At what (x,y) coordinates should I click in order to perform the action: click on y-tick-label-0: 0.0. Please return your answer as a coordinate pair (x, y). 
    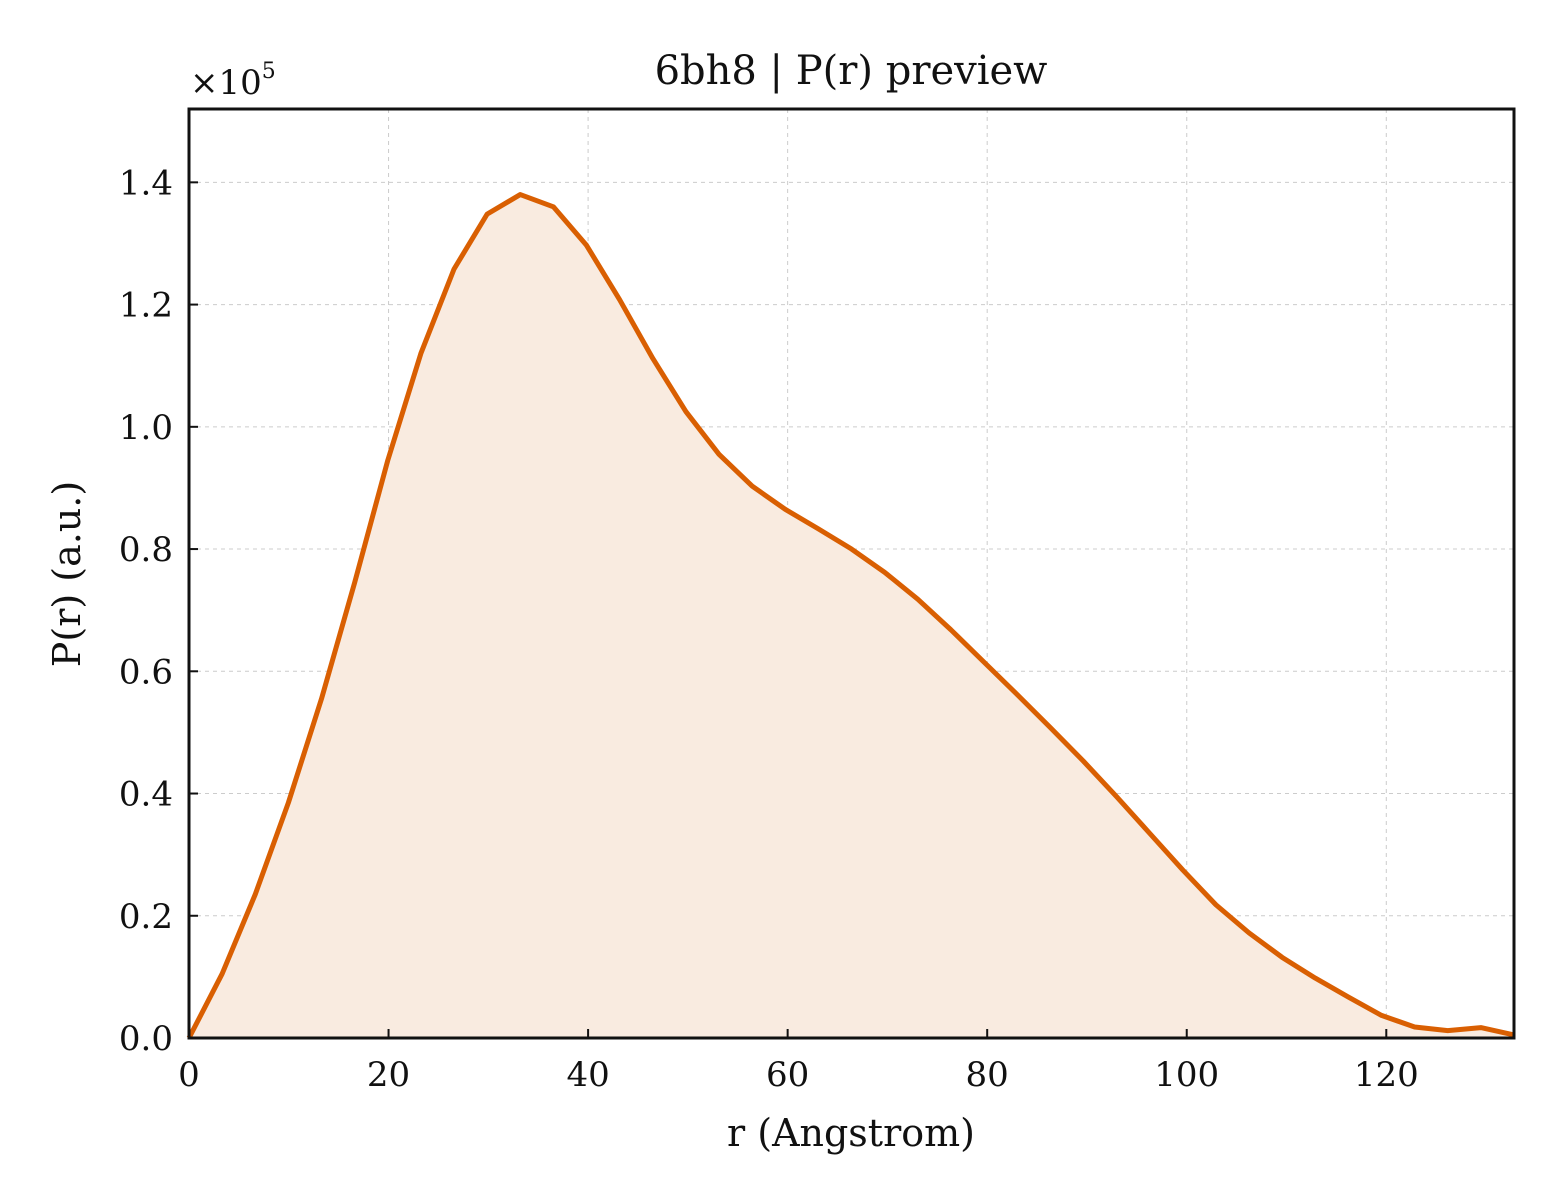
    Looking at the image, I should click on (146, 1039).